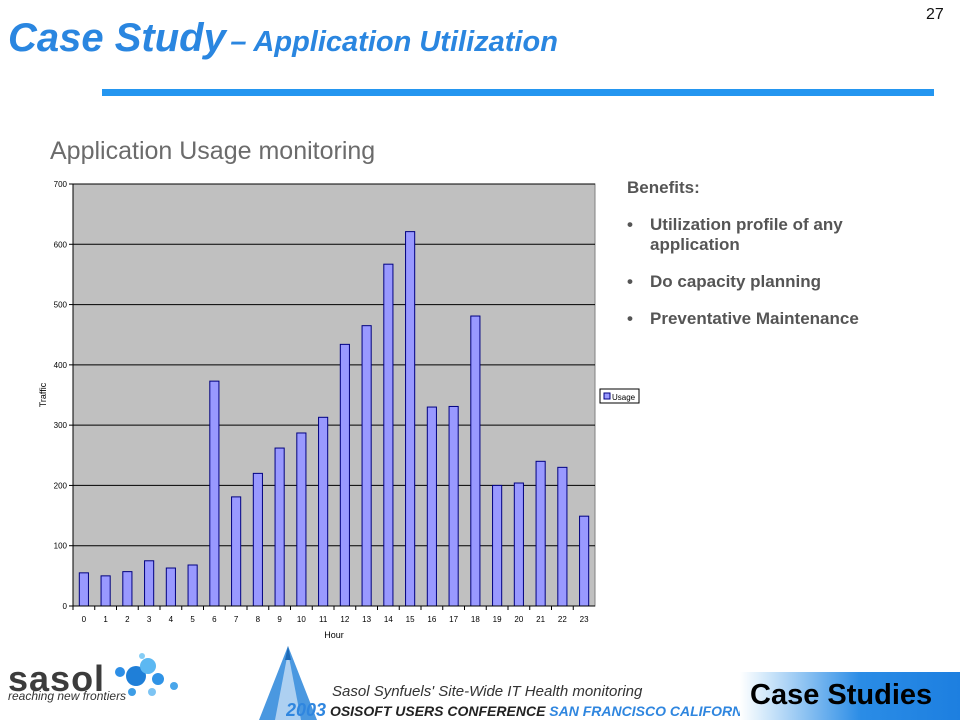 Image resolution: width=960 pixels, height=720 pixels. Describe the element at coordinates (192, 619) in the screenshot. I see `x-tick-label: 5` at that location.